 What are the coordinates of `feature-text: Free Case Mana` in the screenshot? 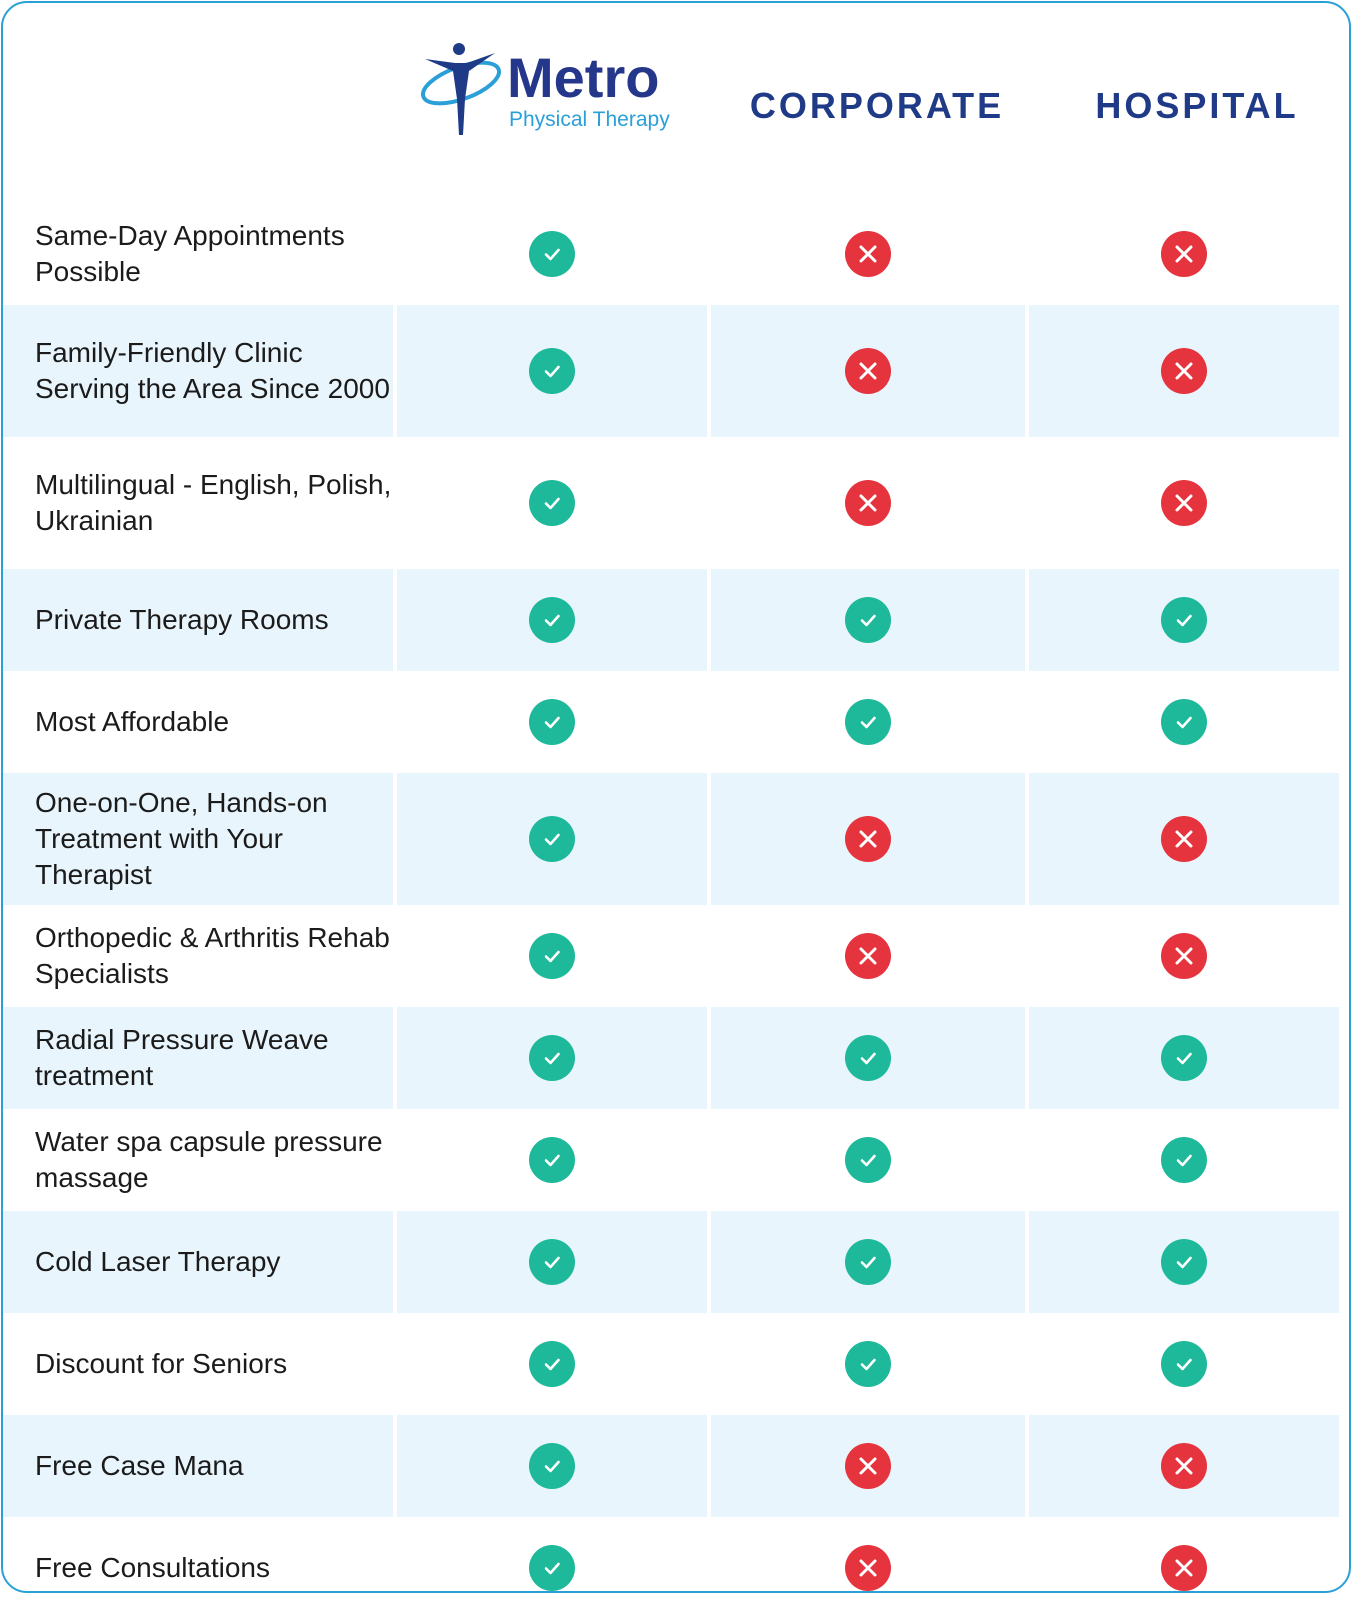 It's located at (139, 1465).